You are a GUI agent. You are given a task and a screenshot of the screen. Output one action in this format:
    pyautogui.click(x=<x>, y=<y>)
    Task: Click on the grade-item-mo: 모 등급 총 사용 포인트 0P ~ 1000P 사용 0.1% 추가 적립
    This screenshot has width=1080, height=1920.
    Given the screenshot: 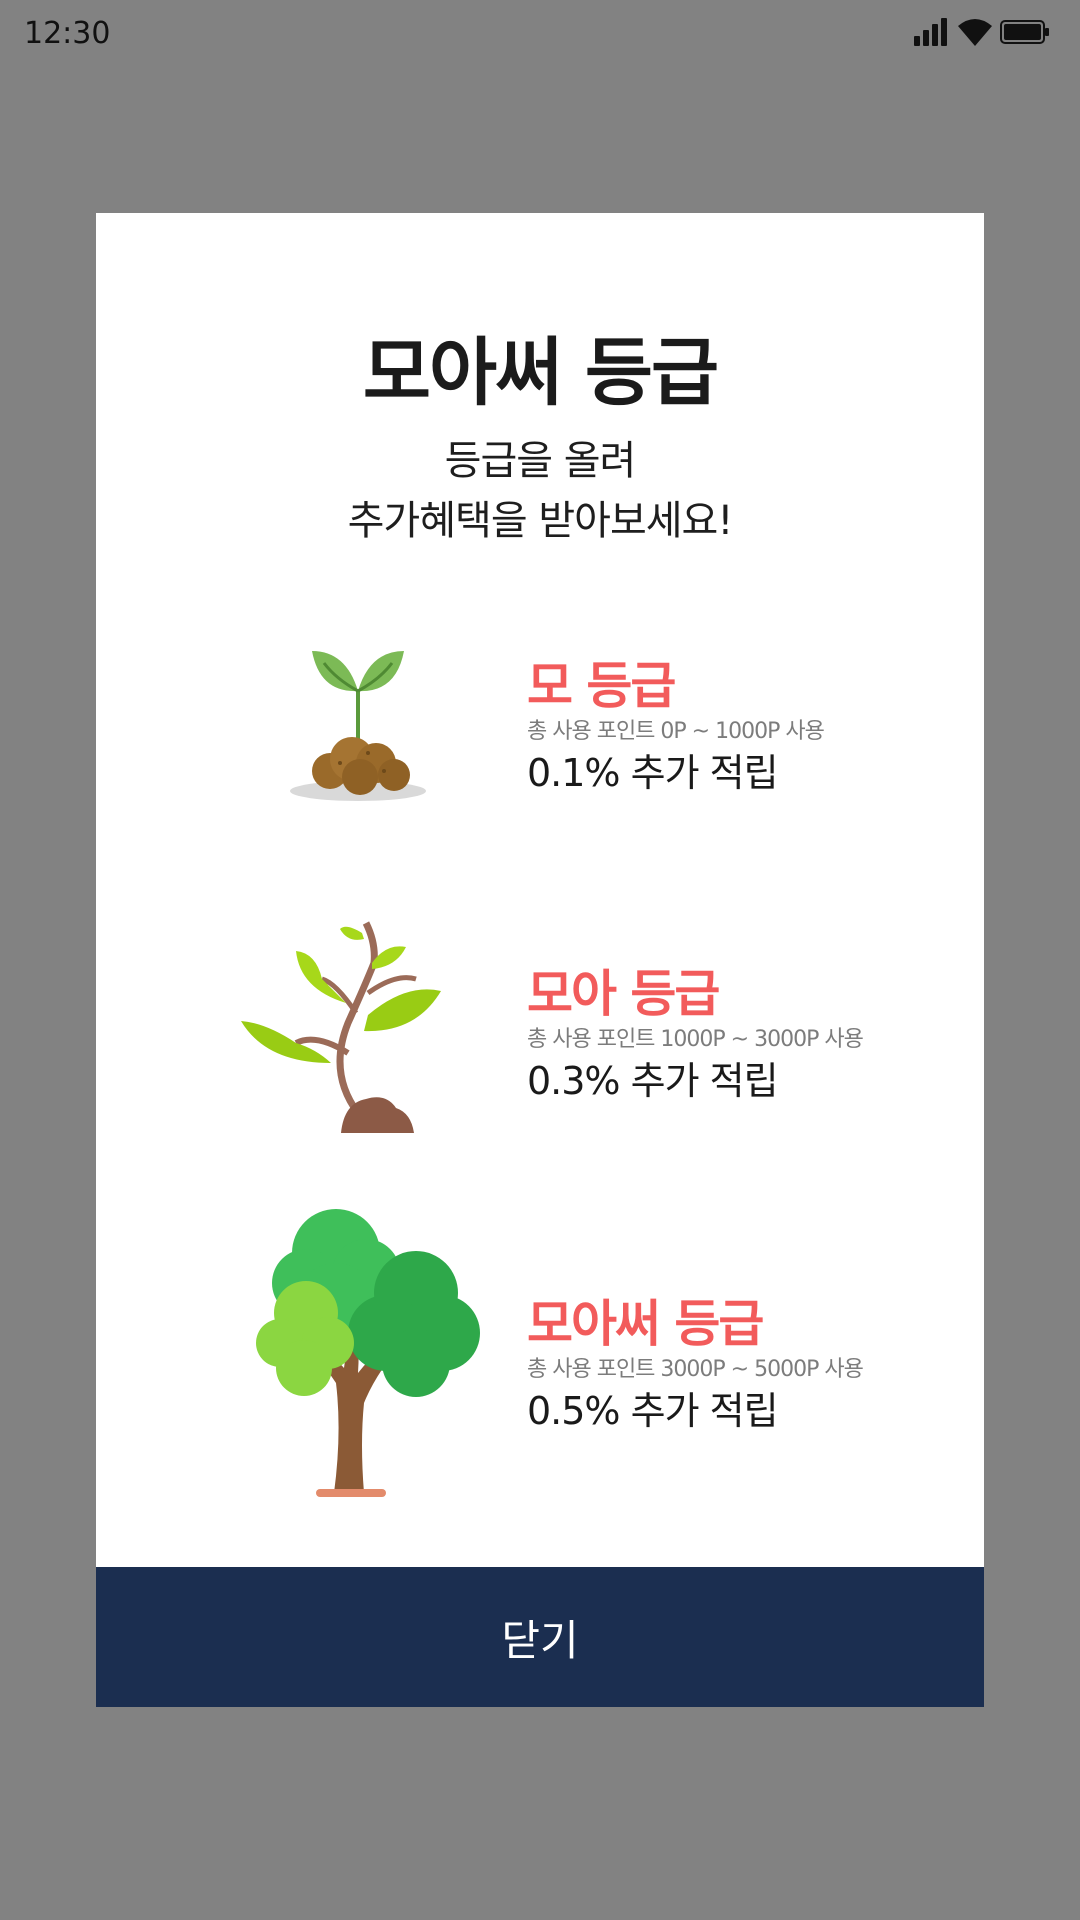 What is the action you would take?
    pyautogui.click(x=540, y=723)
    